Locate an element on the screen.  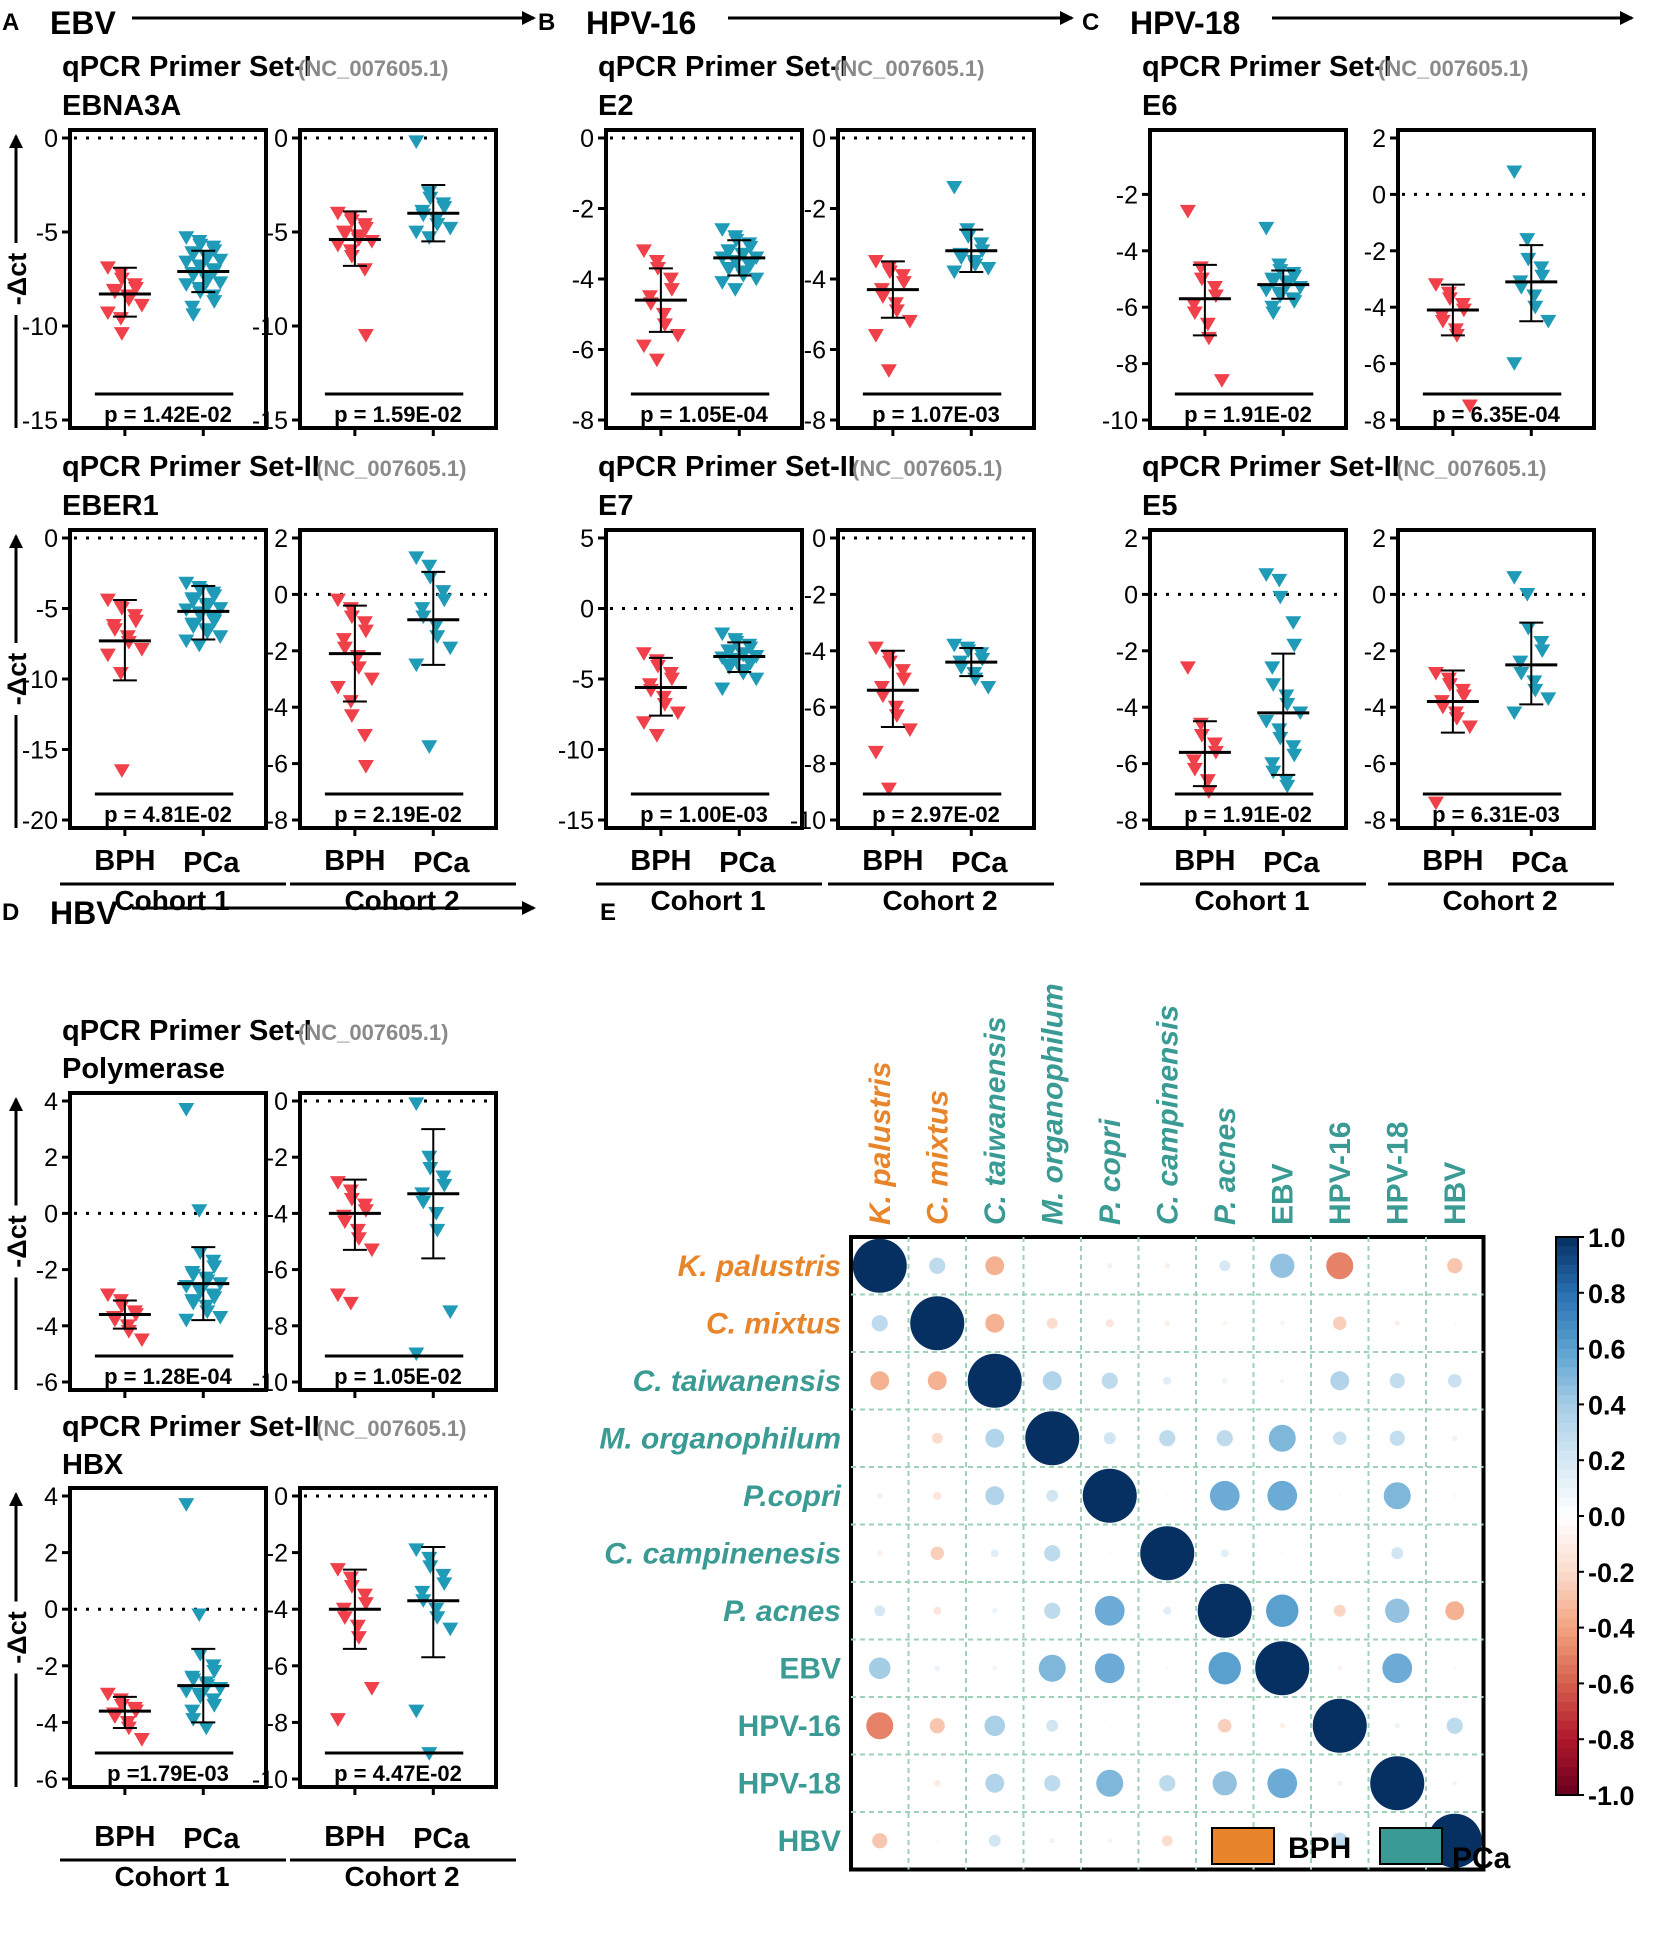
column-label: HBV is located at coordinates (1455, 1193).